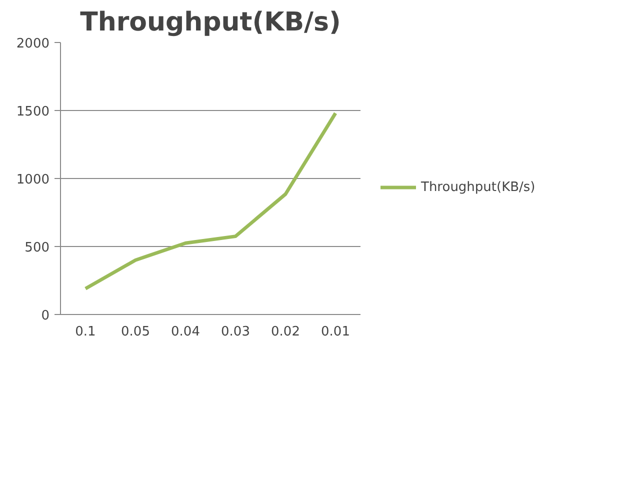 The height and width of the screenshot is (488, 633). I want to click on line-series, so click(211, 200).